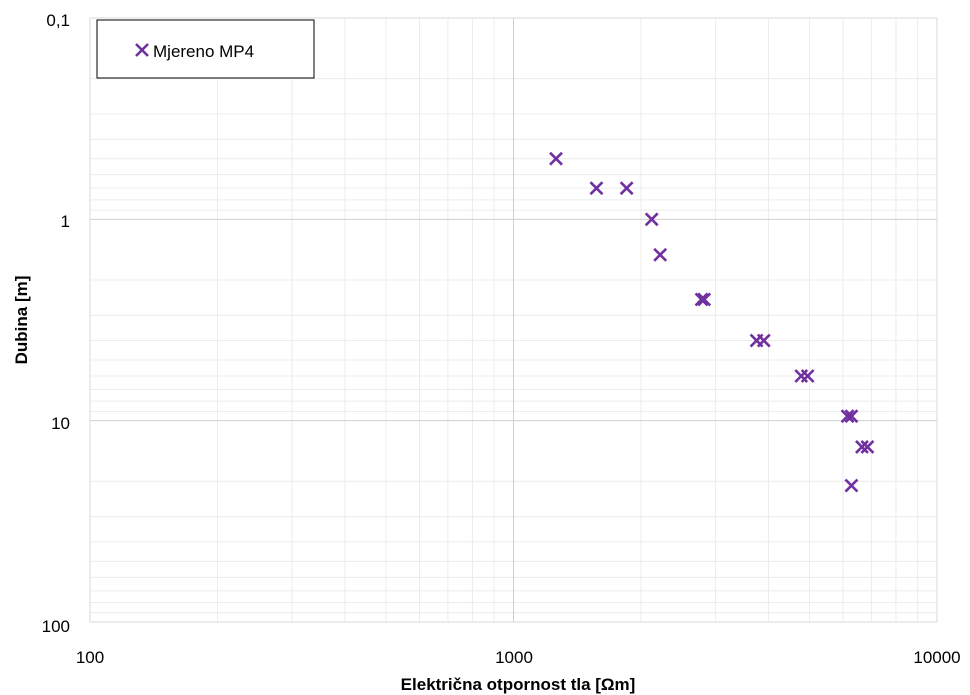 The image size is (970, 695). I want to click on legend: Mjereno MP4, so click(205, 49).